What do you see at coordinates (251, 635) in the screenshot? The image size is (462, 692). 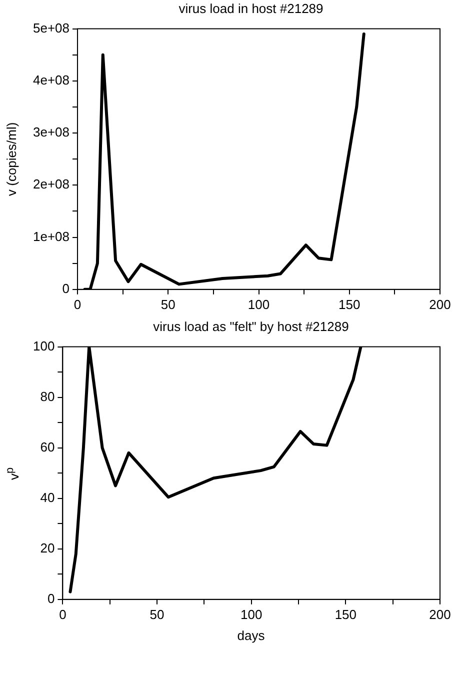 I see `x-axis-title: days` at bounding box center [251, 635].